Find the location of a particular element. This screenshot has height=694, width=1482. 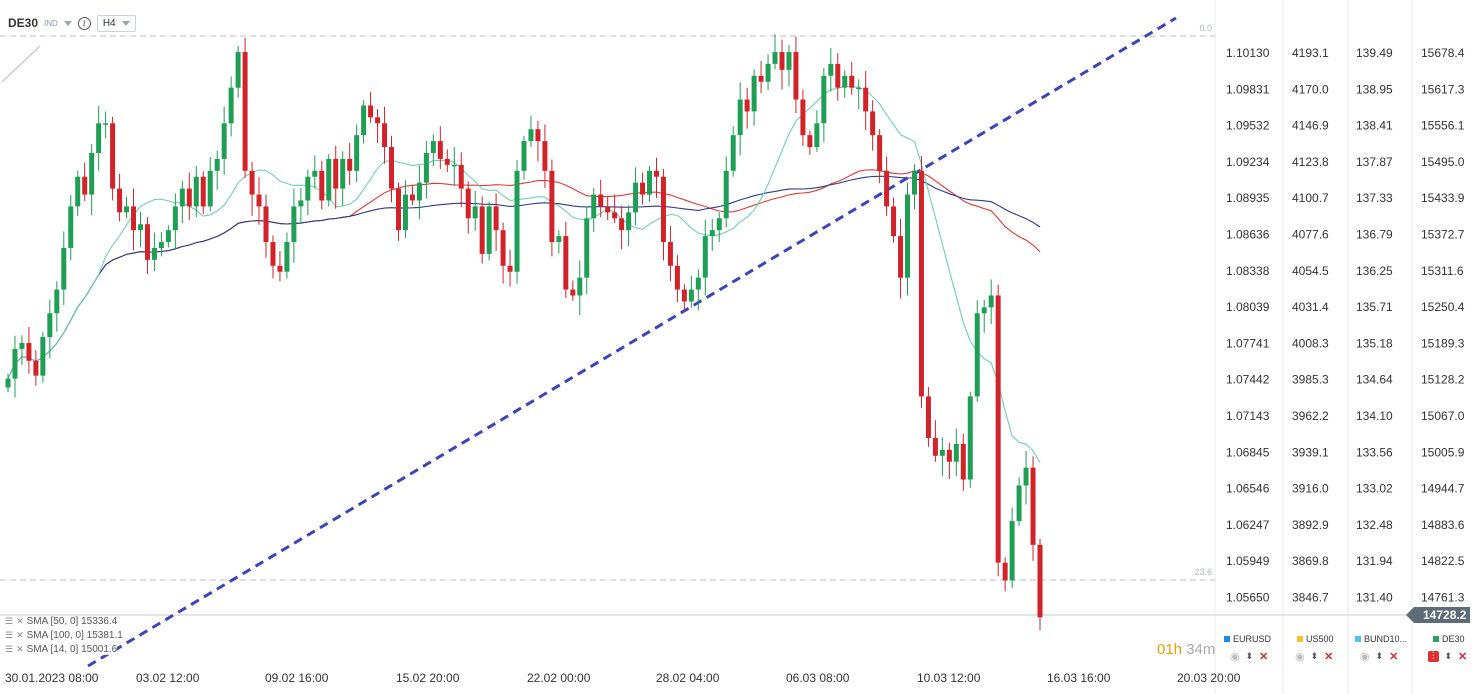

drawing-tool-line is located at coordinates (21, 64).